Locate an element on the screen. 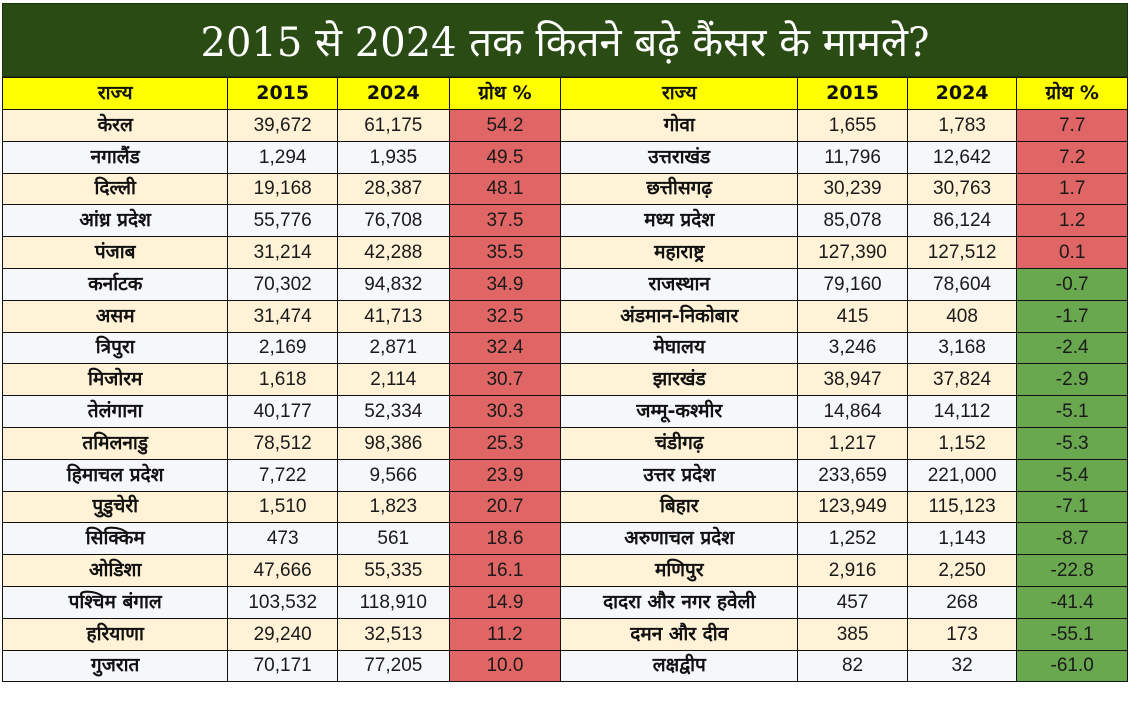 This screenshot has width=1132, height=710. cases-2024-right: 127,512 is located at coordinates (962, 252).